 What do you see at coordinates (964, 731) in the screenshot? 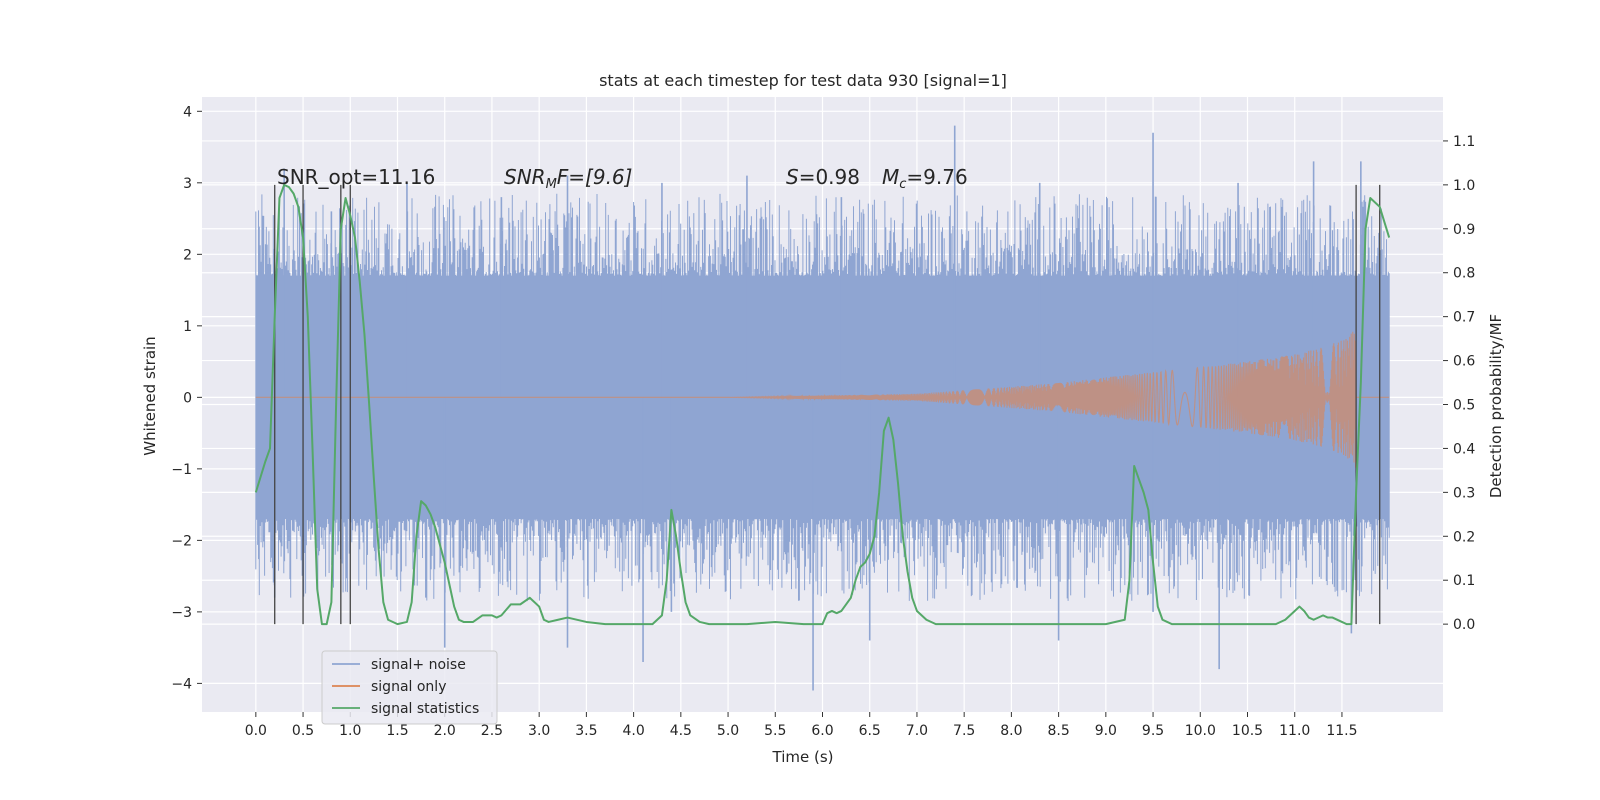
I see `x-tick-label: 7.5` at bounding box center [964, 731].